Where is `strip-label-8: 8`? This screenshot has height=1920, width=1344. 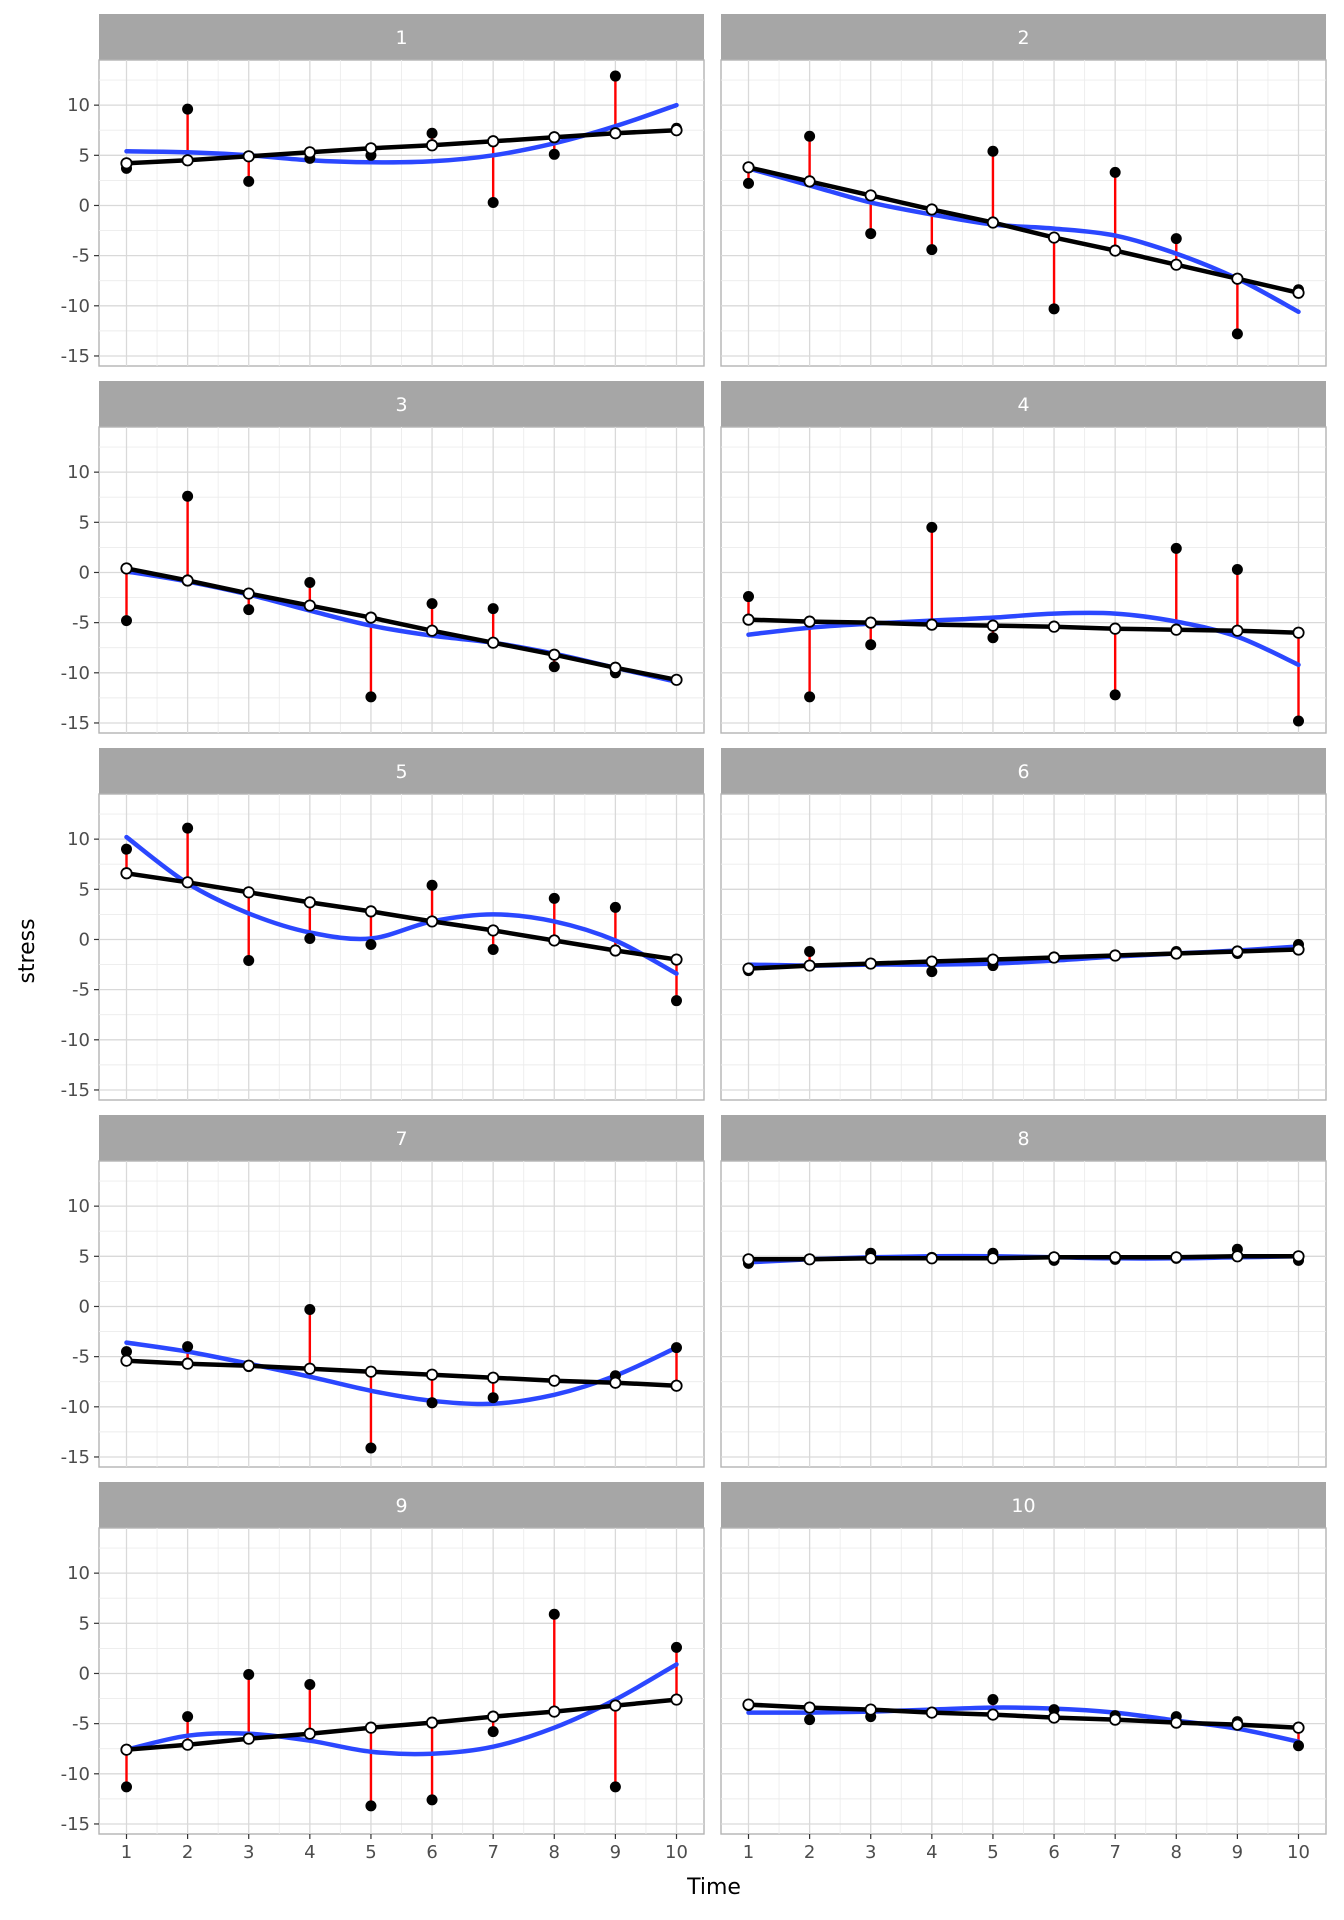 strip-label-8: 8 is located at coordinates (1023, 1139).